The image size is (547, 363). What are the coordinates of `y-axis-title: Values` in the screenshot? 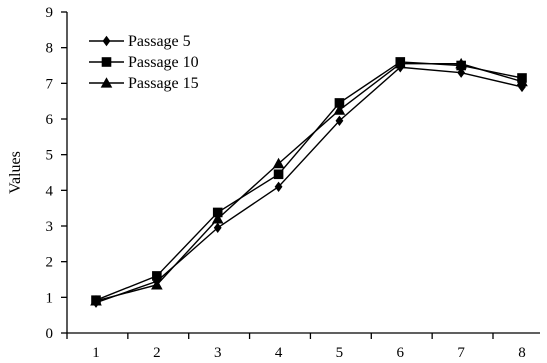 It's located at (15, 172).